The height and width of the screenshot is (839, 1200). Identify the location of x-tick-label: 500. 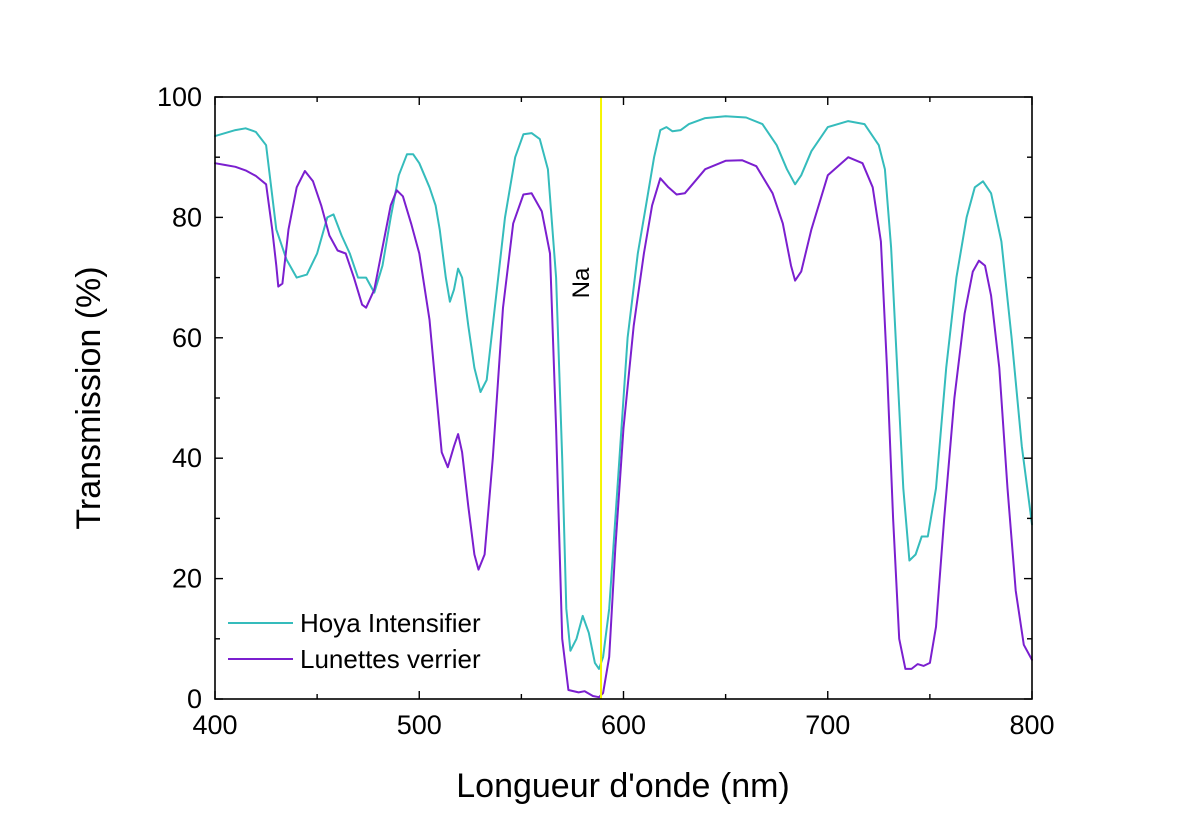
(419, 725).